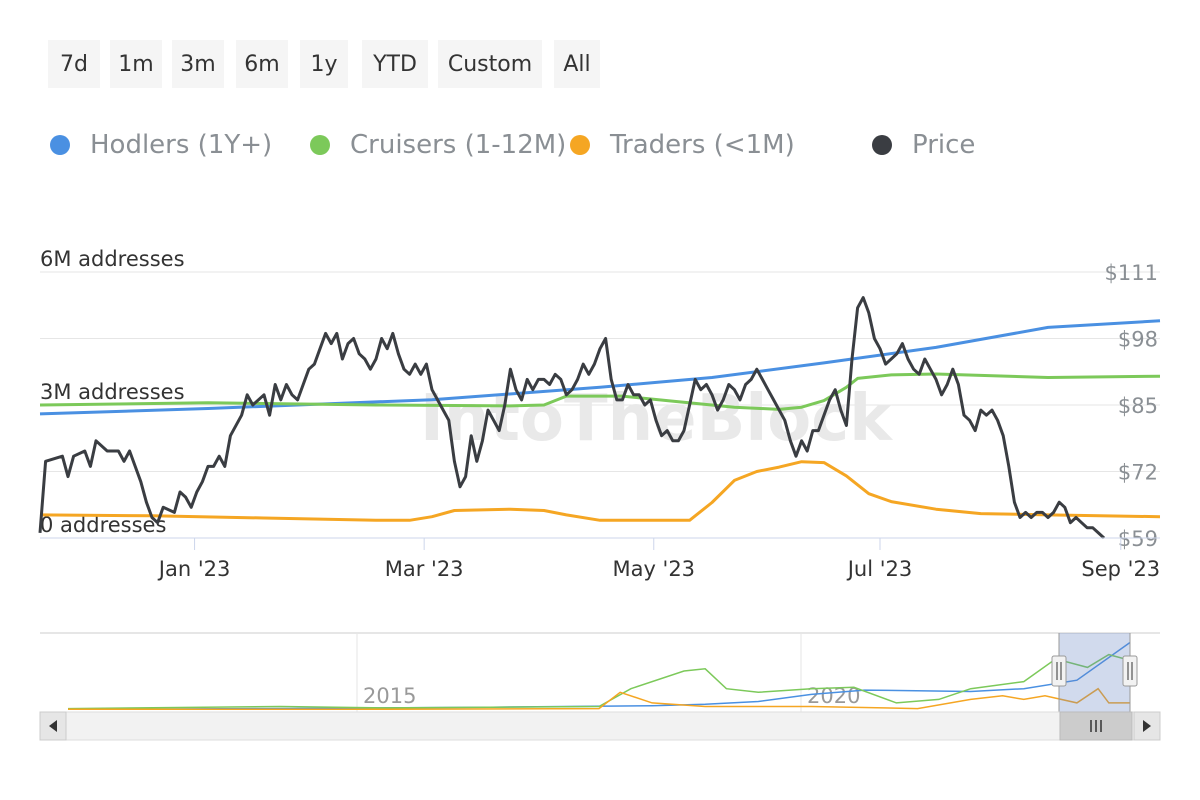 The width and height of the screenshot is (1200, 800). What do you see at coordinates (136, 64) in the screenshot?
I see `range-button-1m: 1m` at bounding box center [136, 64].